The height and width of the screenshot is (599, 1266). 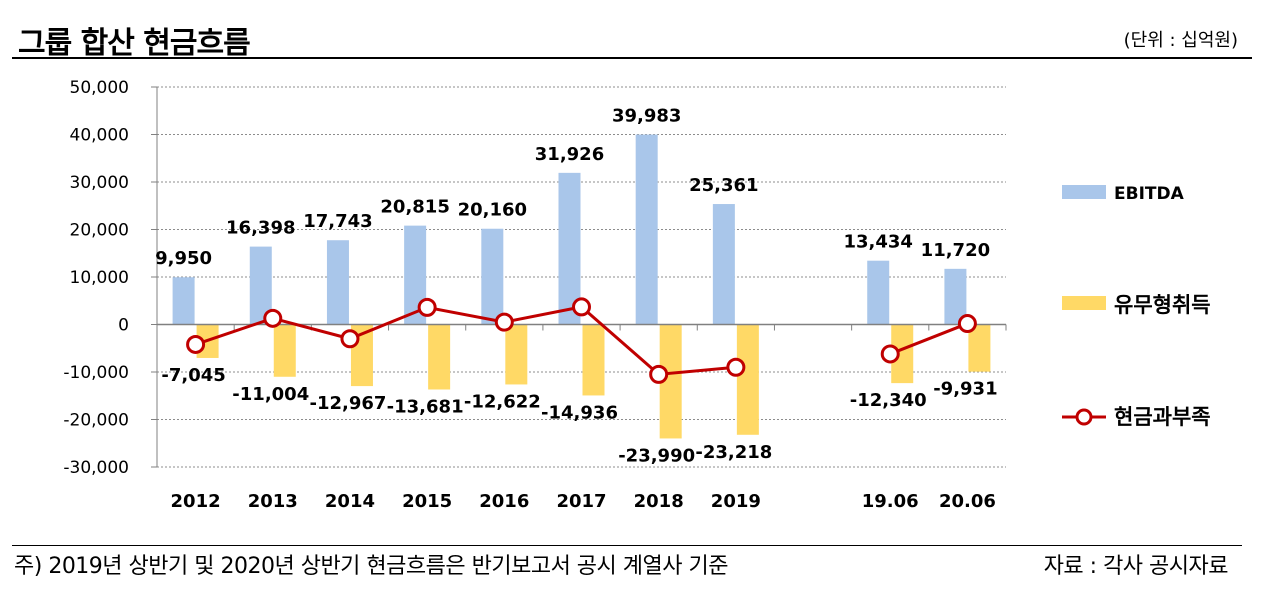 What do you see at coordinates (99, 136) in the screenshot?
I see `y-tick-label: 40,000` at bounding box center [99, 136].